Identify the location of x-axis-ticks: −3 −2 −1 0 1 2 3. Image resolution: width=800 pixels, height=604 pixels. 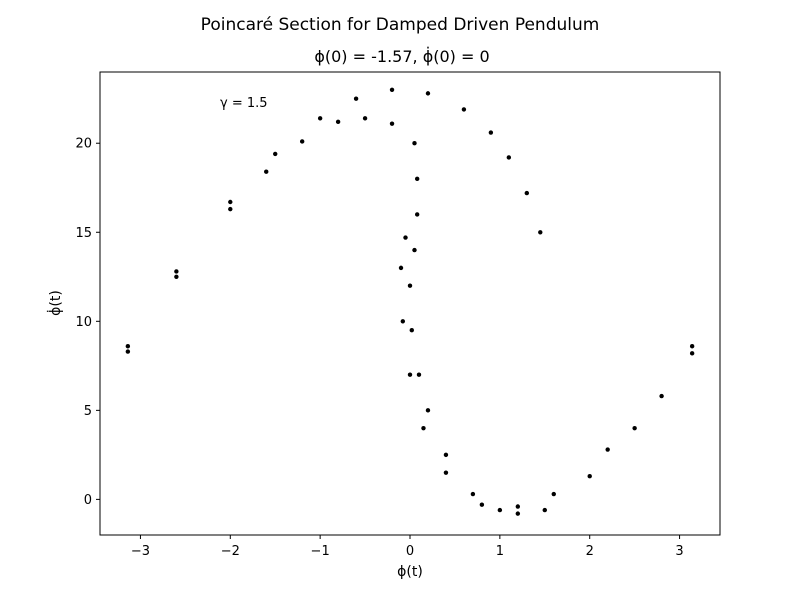
(407, 547).